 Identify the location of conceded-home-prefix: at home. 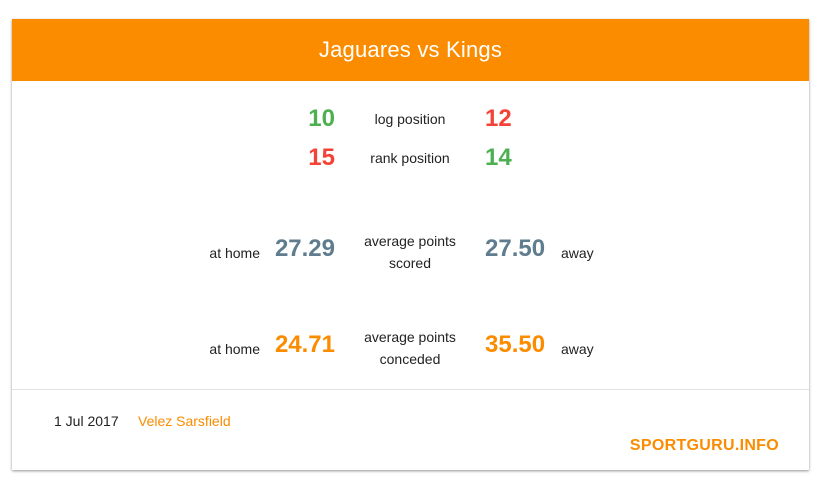
(234, 349).